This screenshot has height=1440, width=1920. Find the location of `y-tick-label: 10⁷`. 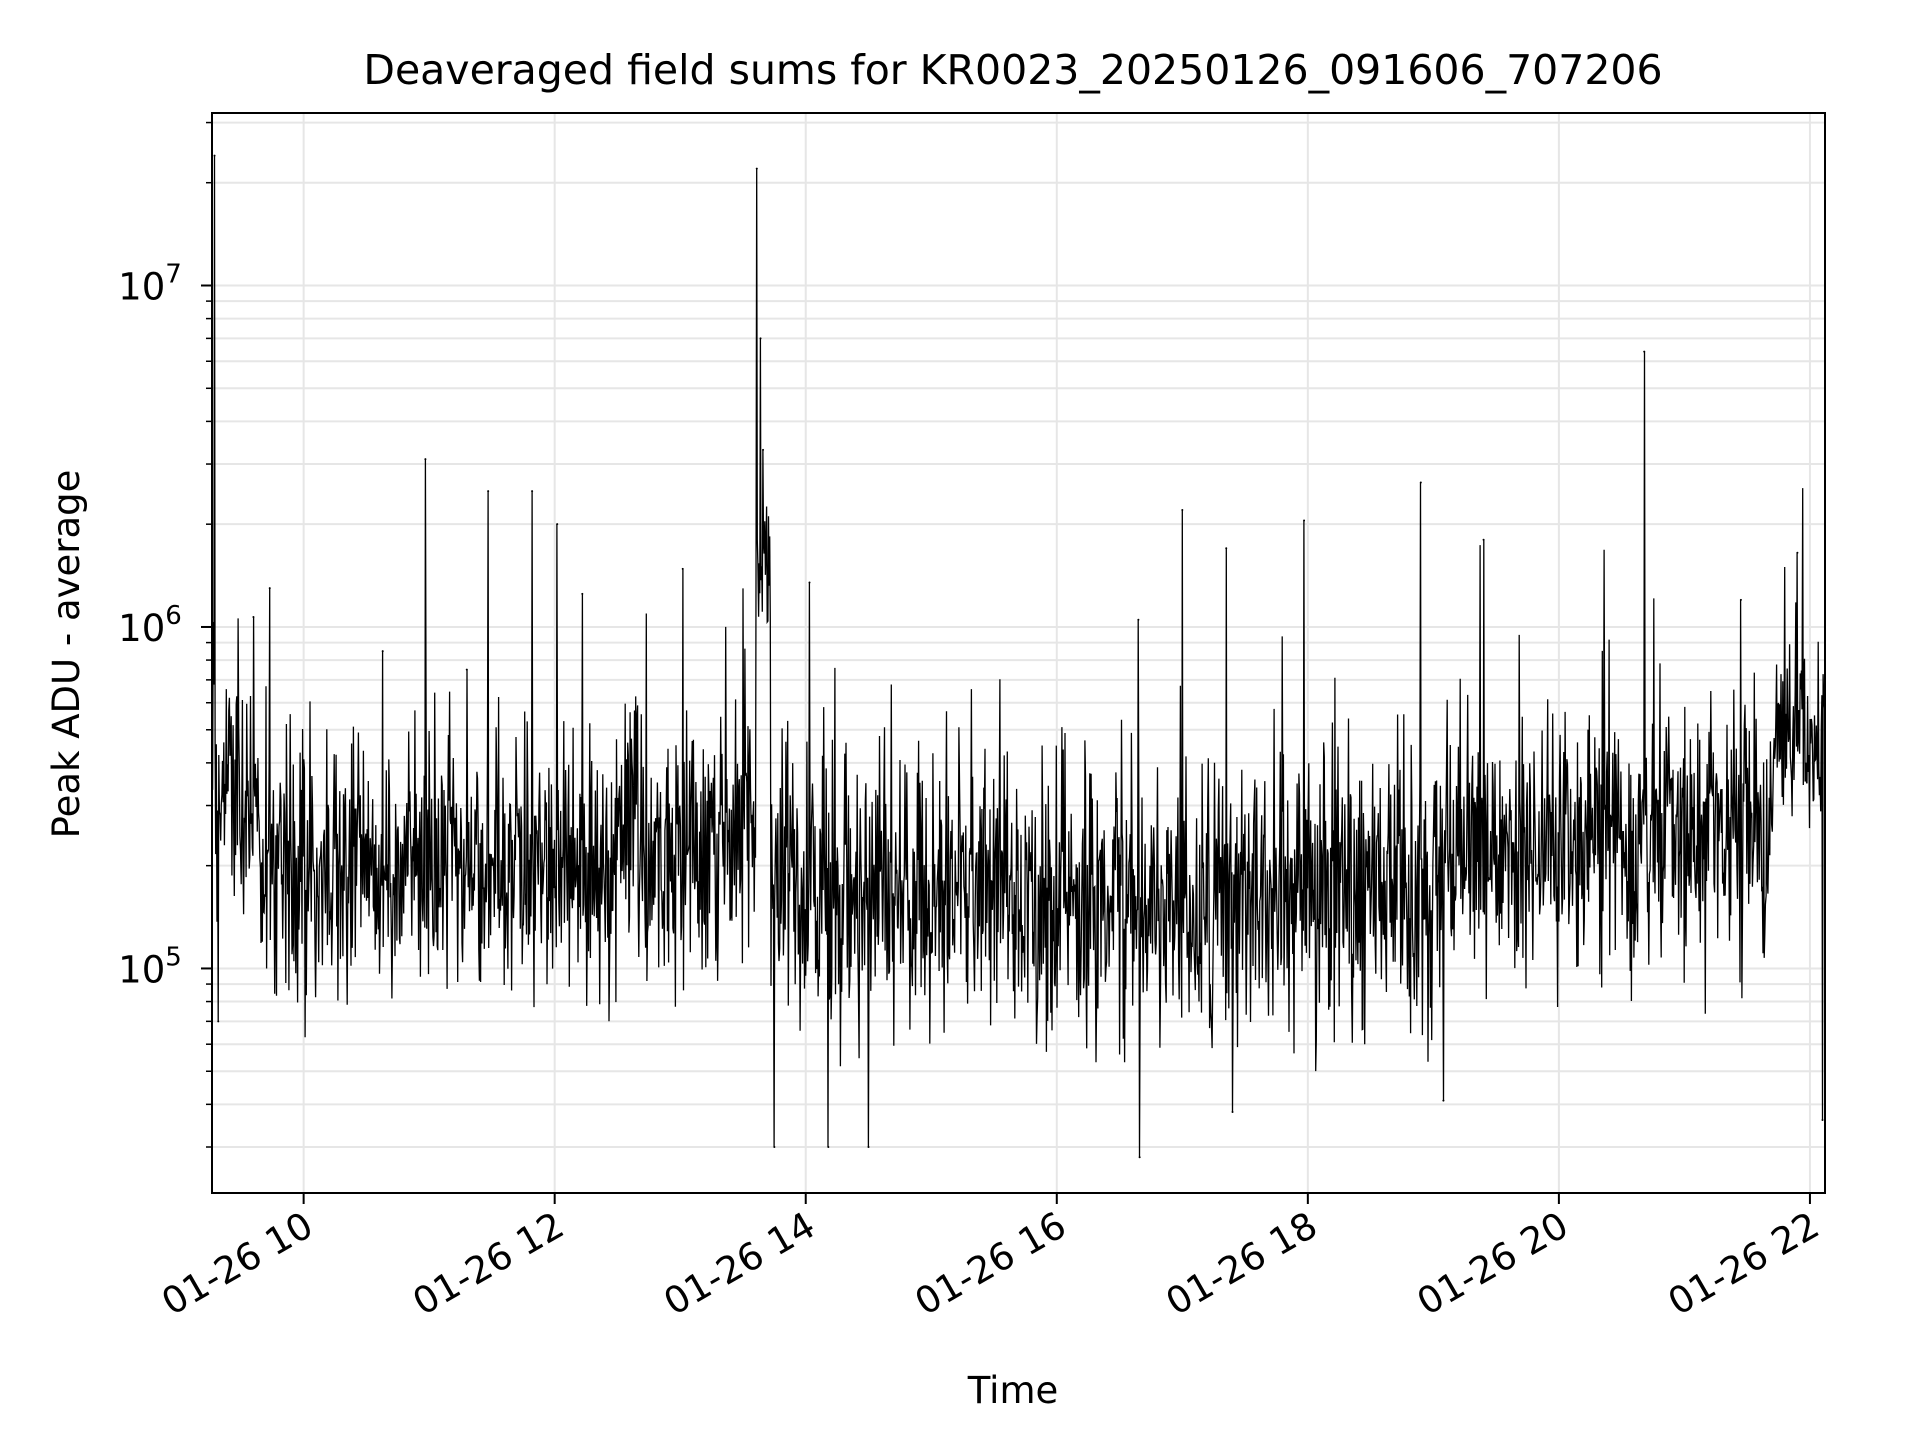

y-tick-label: 10⁷ is located at coordinates (150, 283).